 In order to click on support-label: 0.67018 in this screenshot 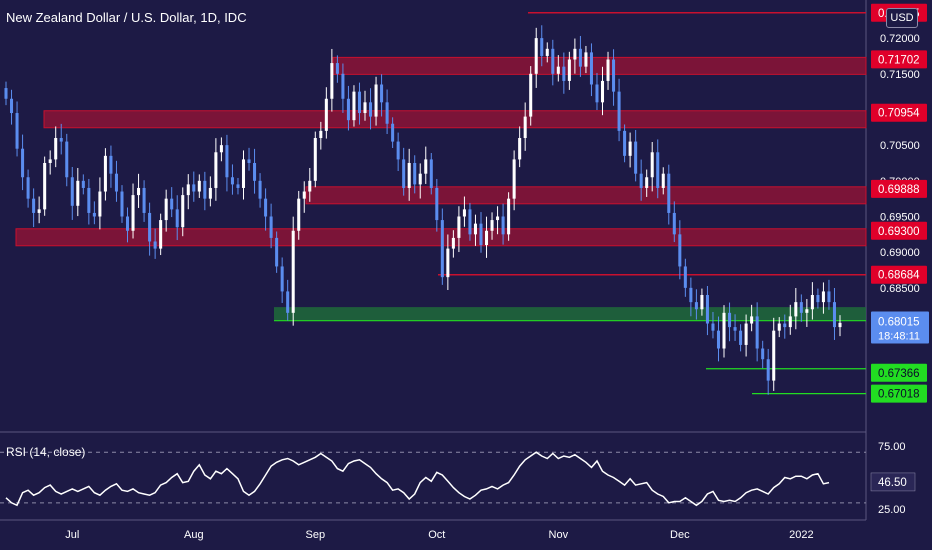, I will do `click(899, 395)`.